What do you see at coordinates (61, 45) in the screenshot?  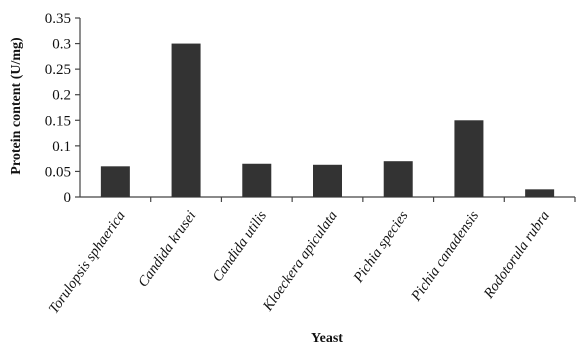 I see `y-tick-label: 0.3` at bounding box center [61, 45].